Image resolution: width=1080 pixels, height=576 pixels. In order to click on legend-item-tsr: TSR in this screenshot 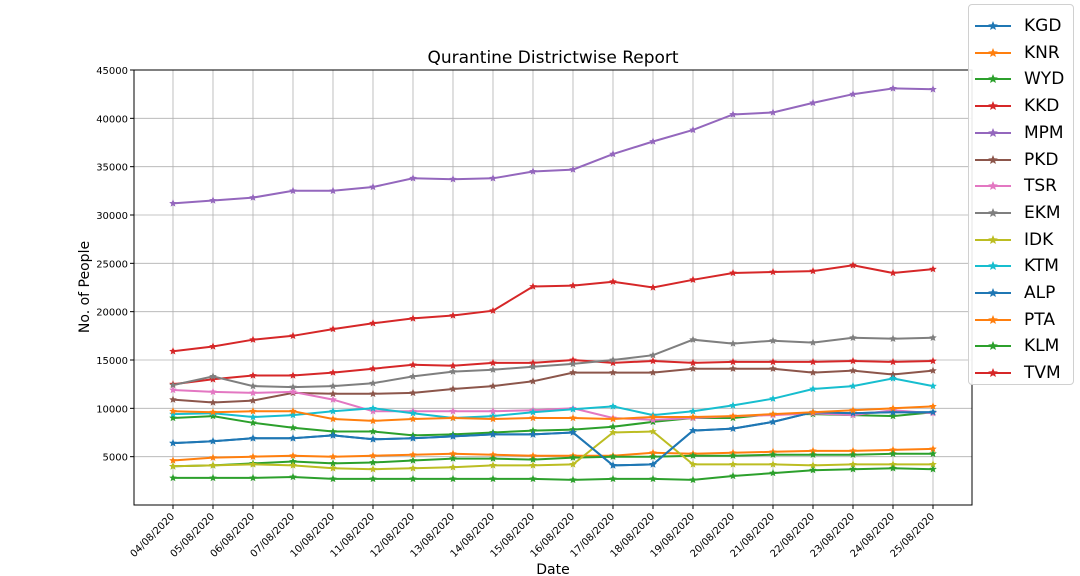, I will do `click(1021, 186)`.